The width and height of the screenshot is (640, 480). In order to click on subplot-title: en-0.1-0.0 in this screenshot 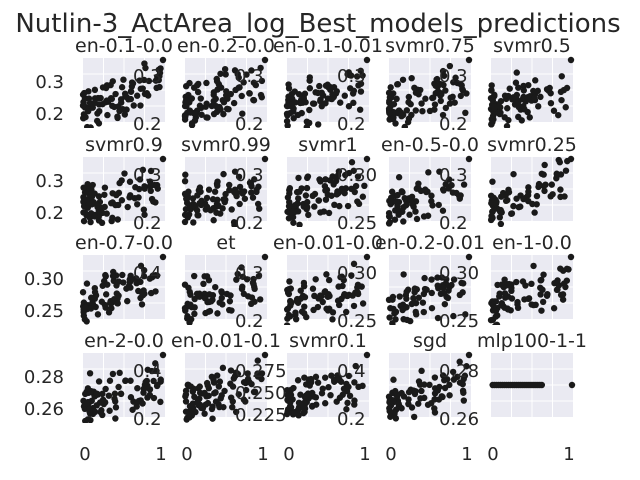, I will do `click(124, 46)`.